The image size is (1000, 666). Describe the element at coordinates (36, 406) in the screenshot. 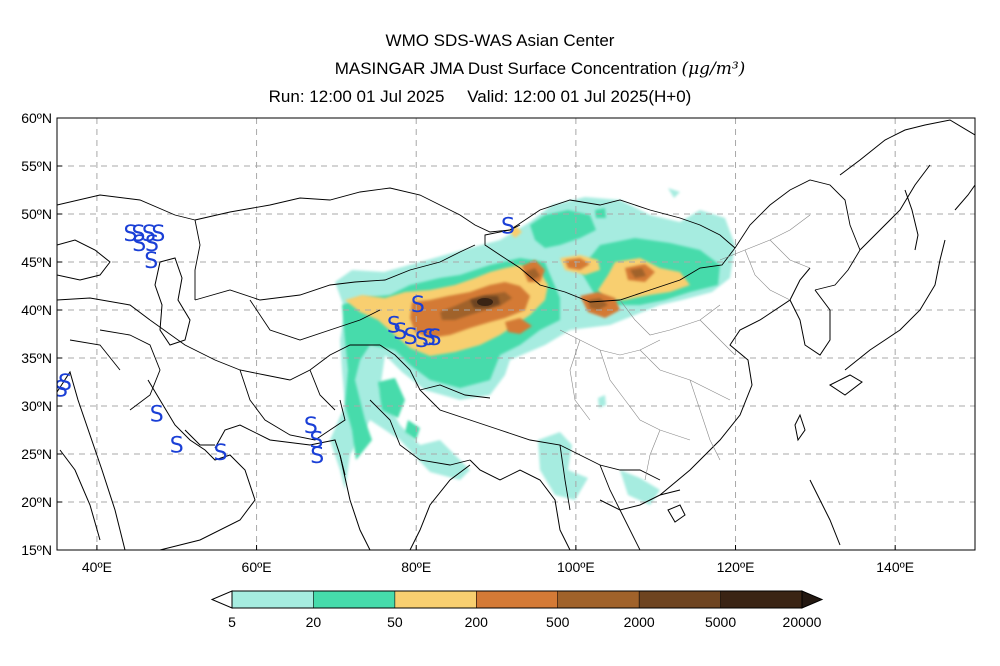

I see `lat-tick-label: 30ºN` at that location.